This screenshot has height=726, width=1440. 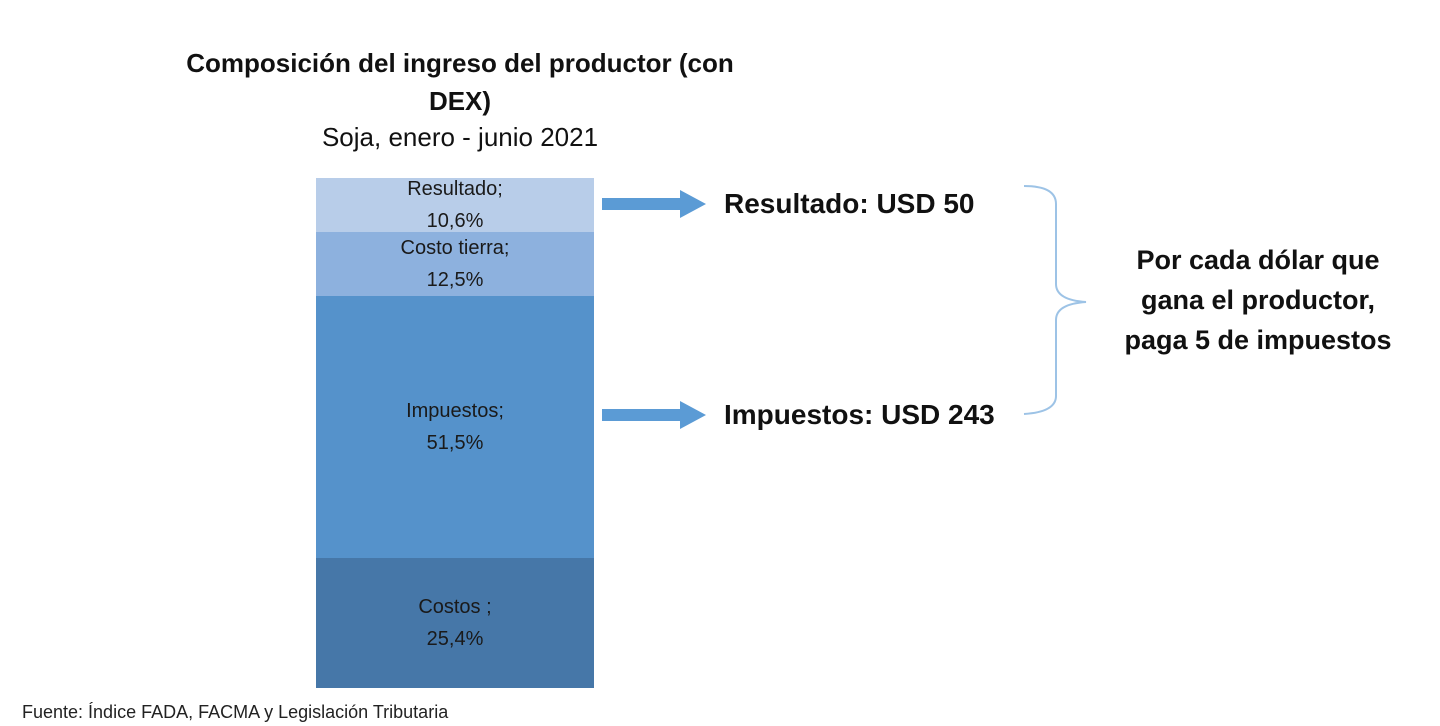 I want to click on segment-label-value: 51,5%, so click(x=455, y=443).